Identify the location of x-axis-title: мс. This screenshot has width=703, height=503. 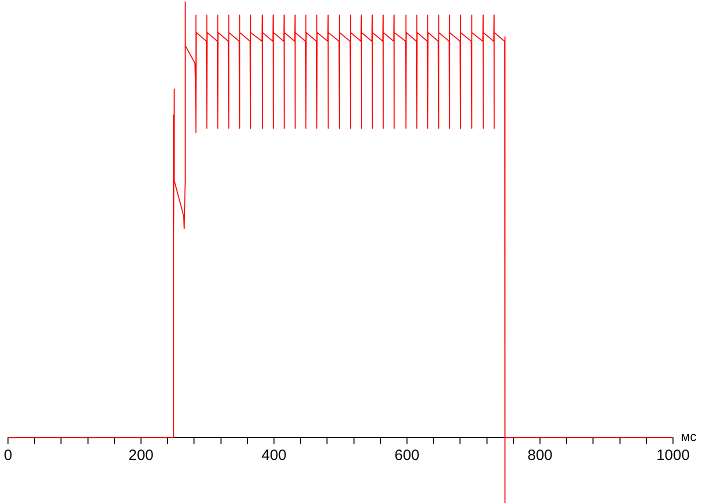
(689, 436).